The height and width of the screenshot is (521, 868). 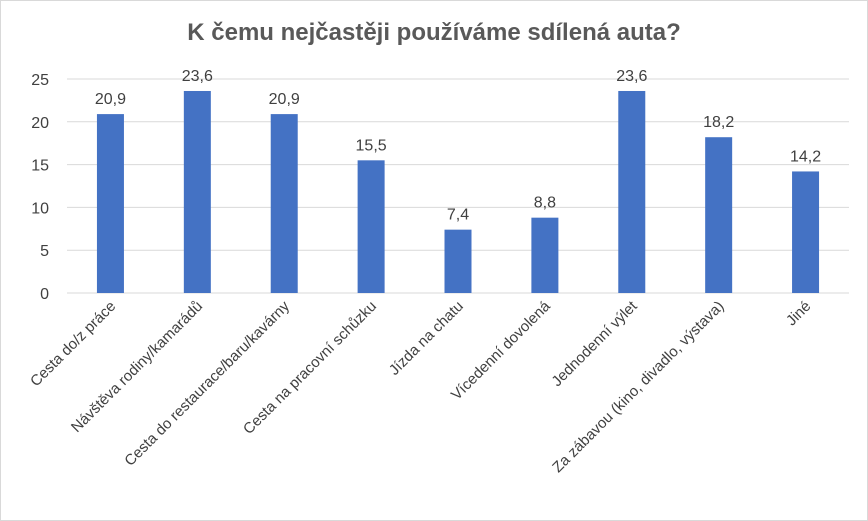 I want to click on y-tick-label: 5, so click(x=44, y=251).